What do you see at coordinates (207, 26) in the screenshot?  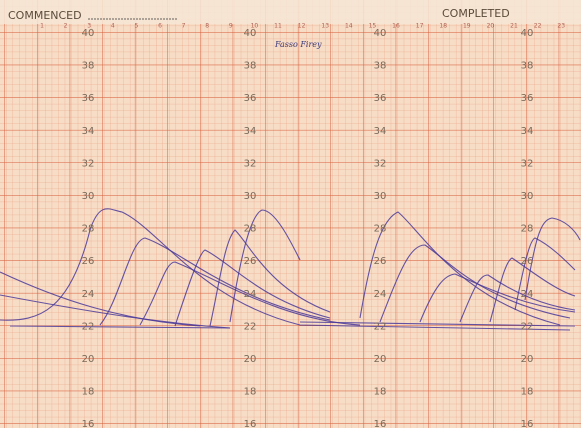 I see `hour-label: 8` at bounding box center [207, 26].